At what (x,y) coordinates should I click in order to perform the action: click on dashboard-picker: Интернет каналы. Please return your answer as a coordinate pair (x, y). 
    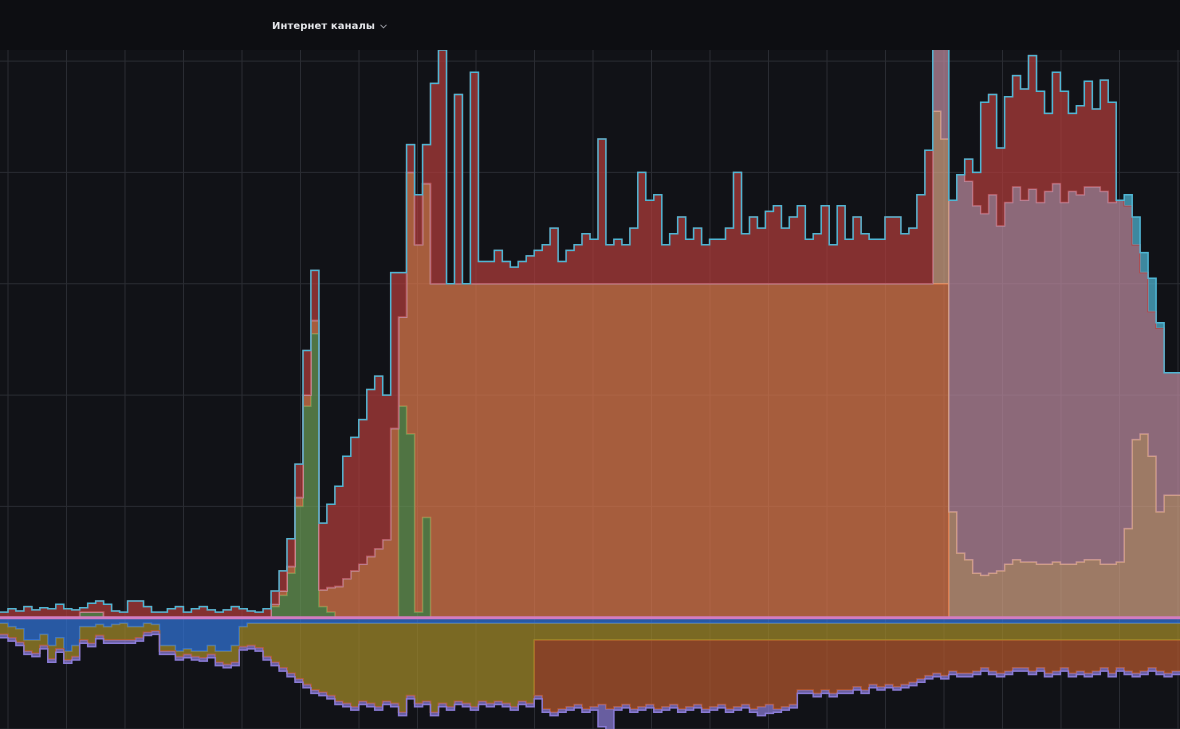
    Looking at the image, I should click on (329, 26).